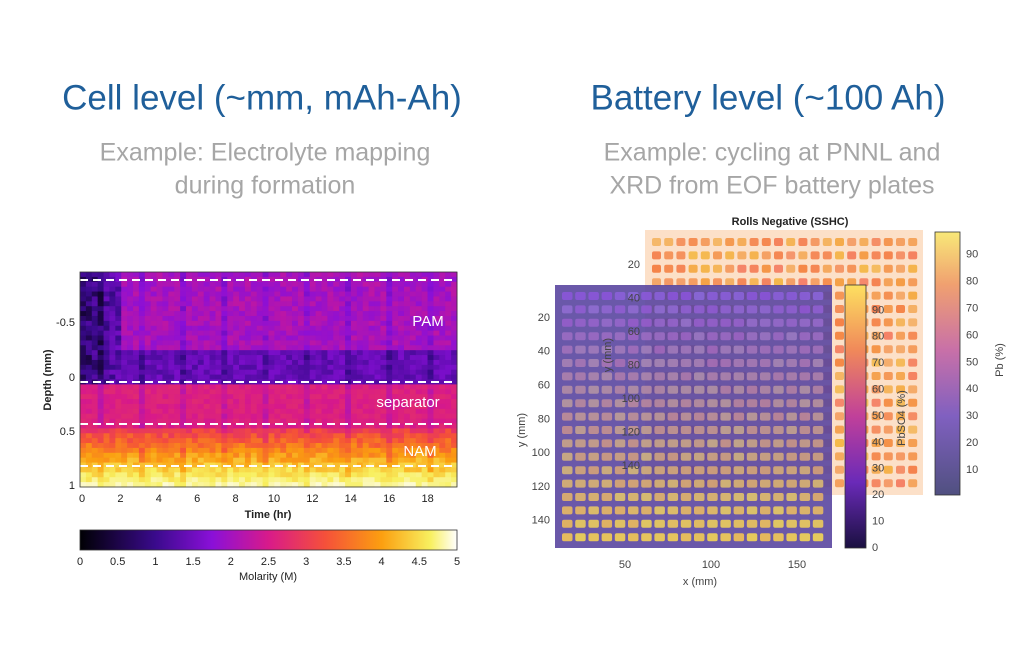 This screenshot has width=1024, height=671. I want to click on y-tick-label: 60, so click(544, 386).